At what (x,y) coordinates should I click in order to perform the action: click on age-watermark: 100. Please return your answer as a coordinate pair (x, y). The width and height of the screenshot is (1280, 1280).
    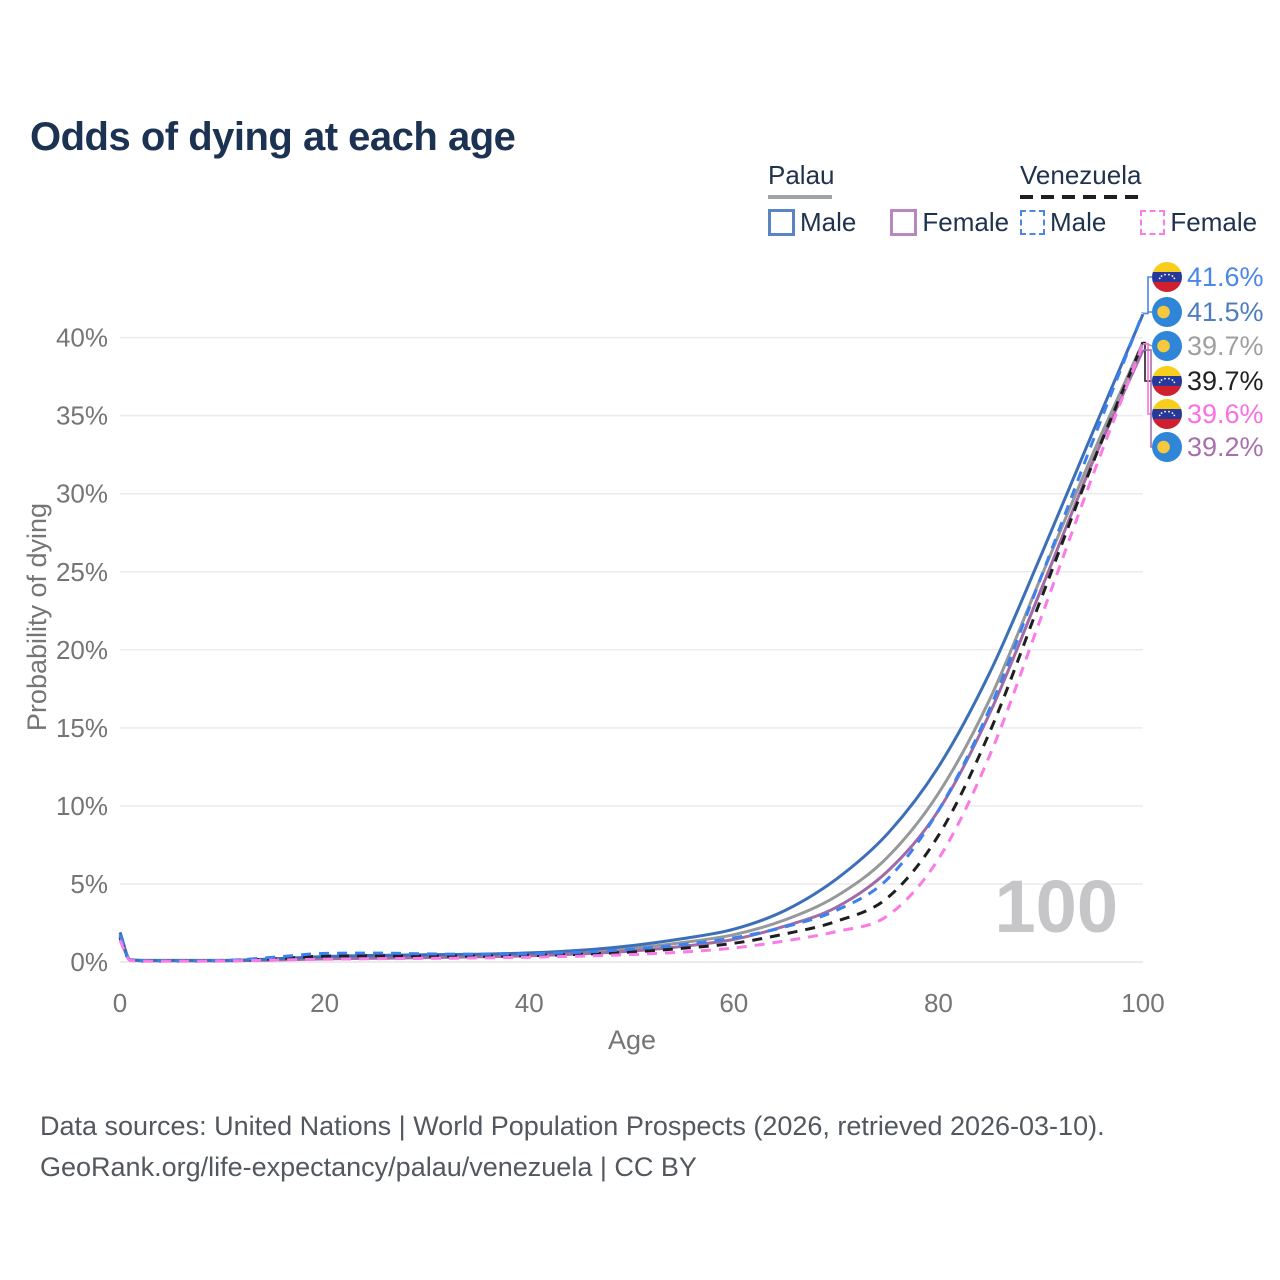
    Looking at the image, I should click on (1056, 906).